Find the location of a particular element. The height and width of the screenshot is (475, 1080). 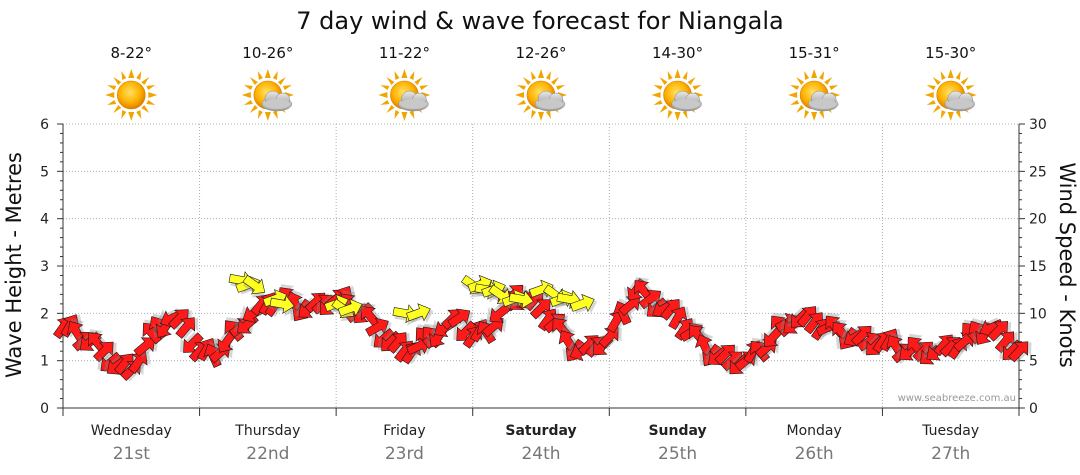

right-tick-label: 30 is located at coordinates (1038, 125).